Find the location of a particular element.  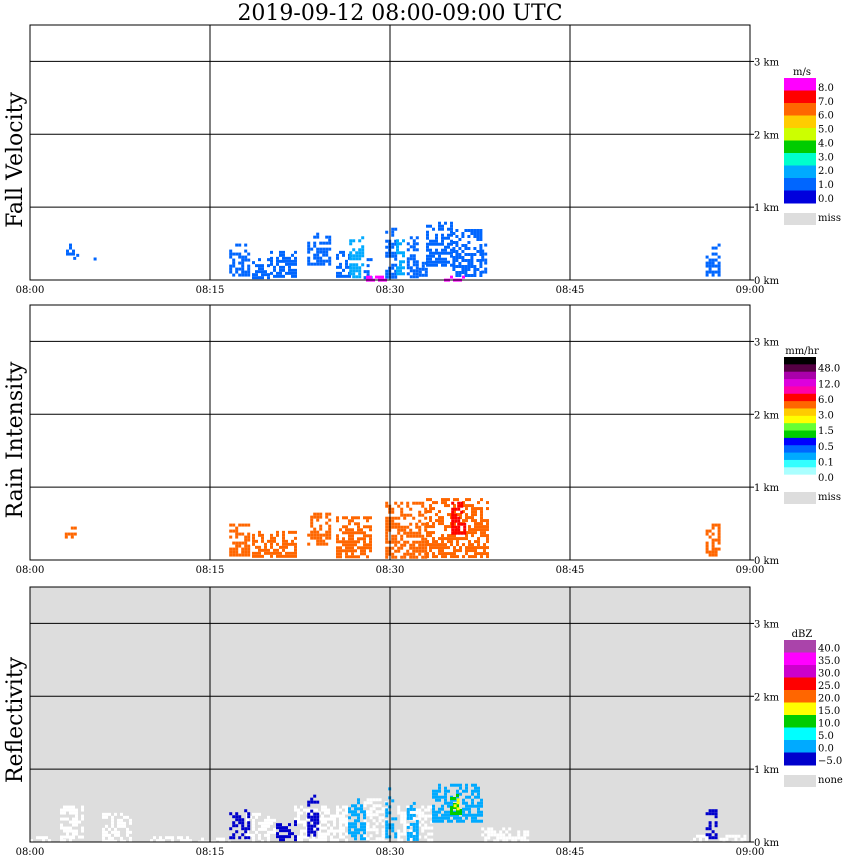

colorbar-label: 8.0 is located at coordinates (826, 88).